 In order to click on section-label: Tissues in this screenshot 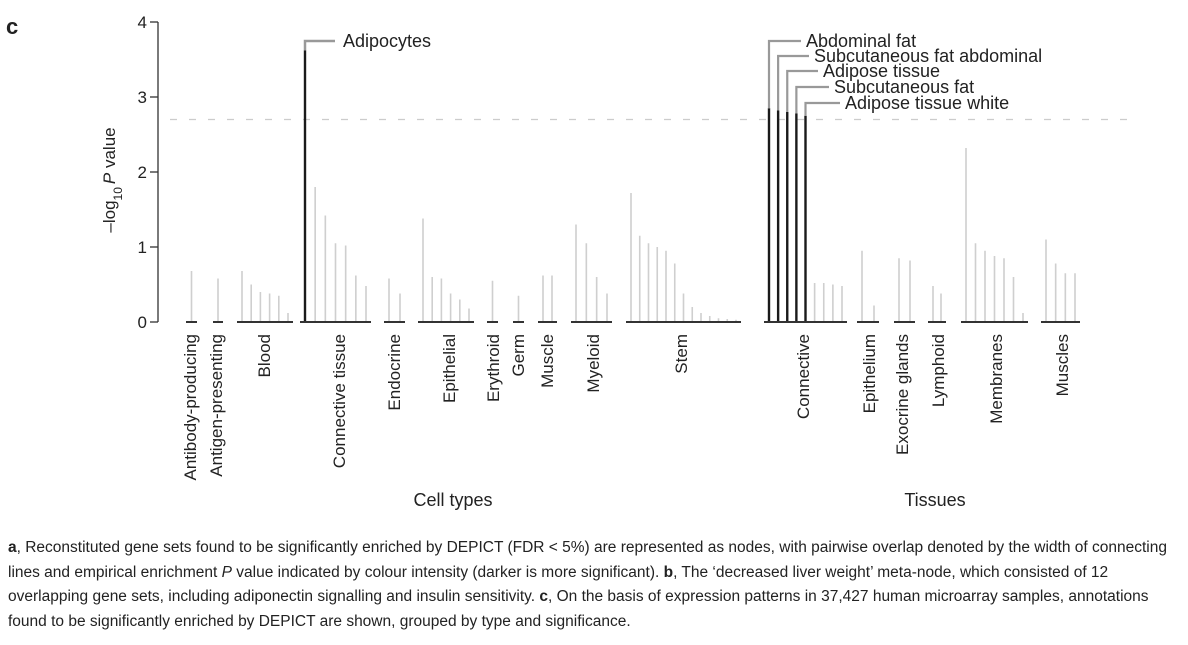, I will do `click(934, 500)`.